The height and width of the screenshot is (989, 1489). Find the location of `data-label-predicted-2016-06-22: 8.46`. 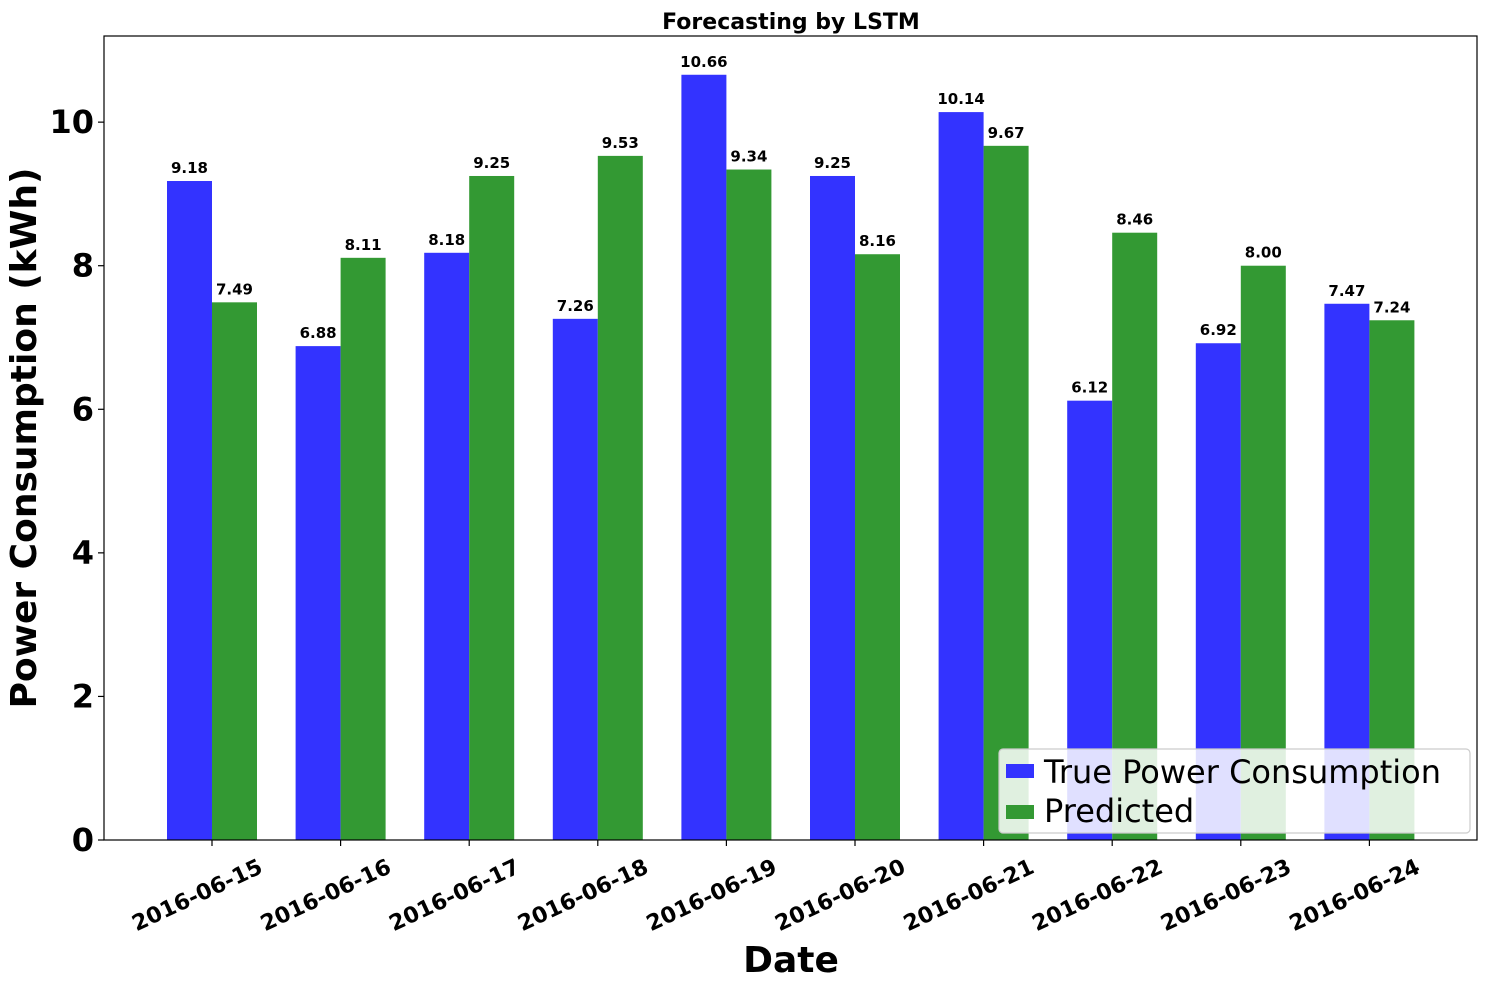

data-label-predicted-2016-06-22: 8.46 is located at coordinates (1134, 220).